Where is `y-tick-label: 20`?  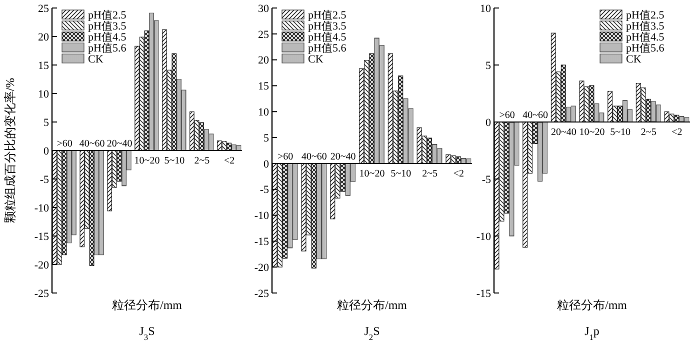 y-tick-label: 20 is located at coordinates (264, 60).